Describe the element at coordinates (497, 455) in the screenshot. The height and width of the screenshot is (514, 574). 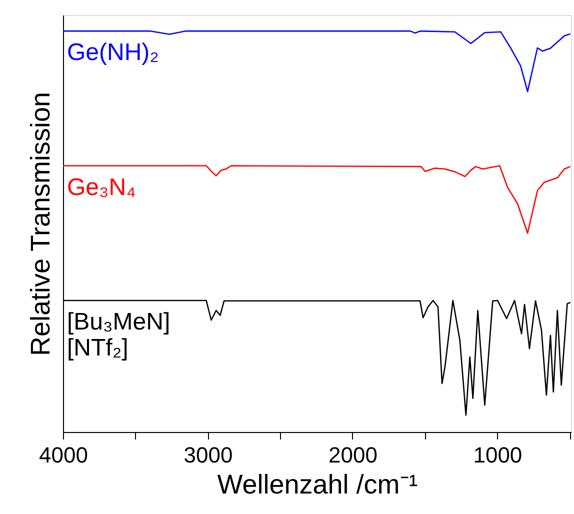
I see `x-tick-label: 1000` at that location.